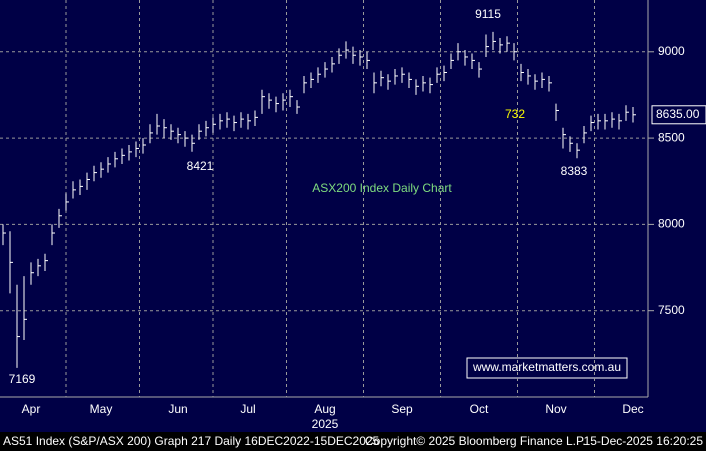  I want to click on x-tick-label: Jun, so click(177, 409).